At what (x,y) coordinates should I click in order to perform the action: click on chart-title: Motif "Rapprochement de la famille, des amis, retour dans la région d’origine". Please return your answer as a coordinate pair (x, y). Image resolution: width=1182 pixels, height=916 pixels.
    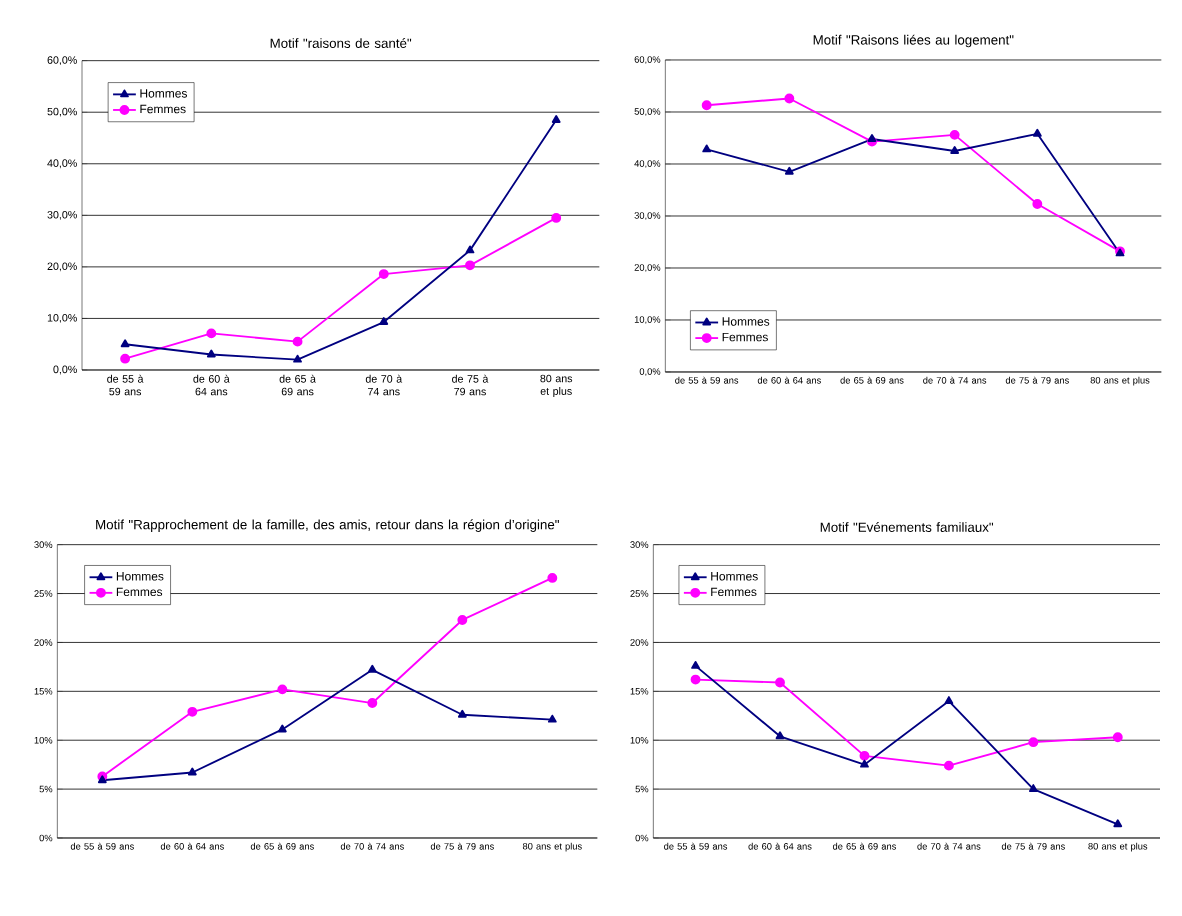
    Looking at the image, I should click on (327, 525).